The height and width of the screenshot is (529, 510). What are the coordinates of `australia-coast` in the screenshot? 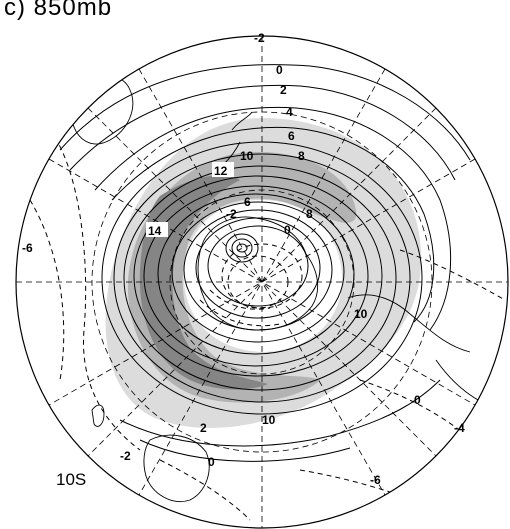 It's located at (101, 109).